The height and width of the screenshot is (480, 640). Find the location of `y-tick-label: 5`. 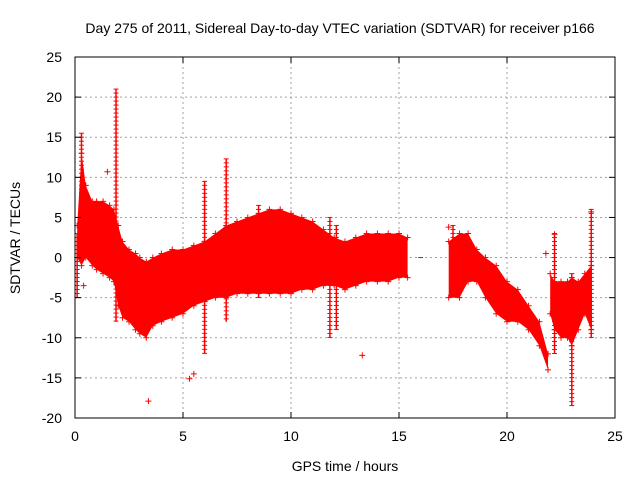

y-tick-label: 5 is located at coordinates (58, 217).